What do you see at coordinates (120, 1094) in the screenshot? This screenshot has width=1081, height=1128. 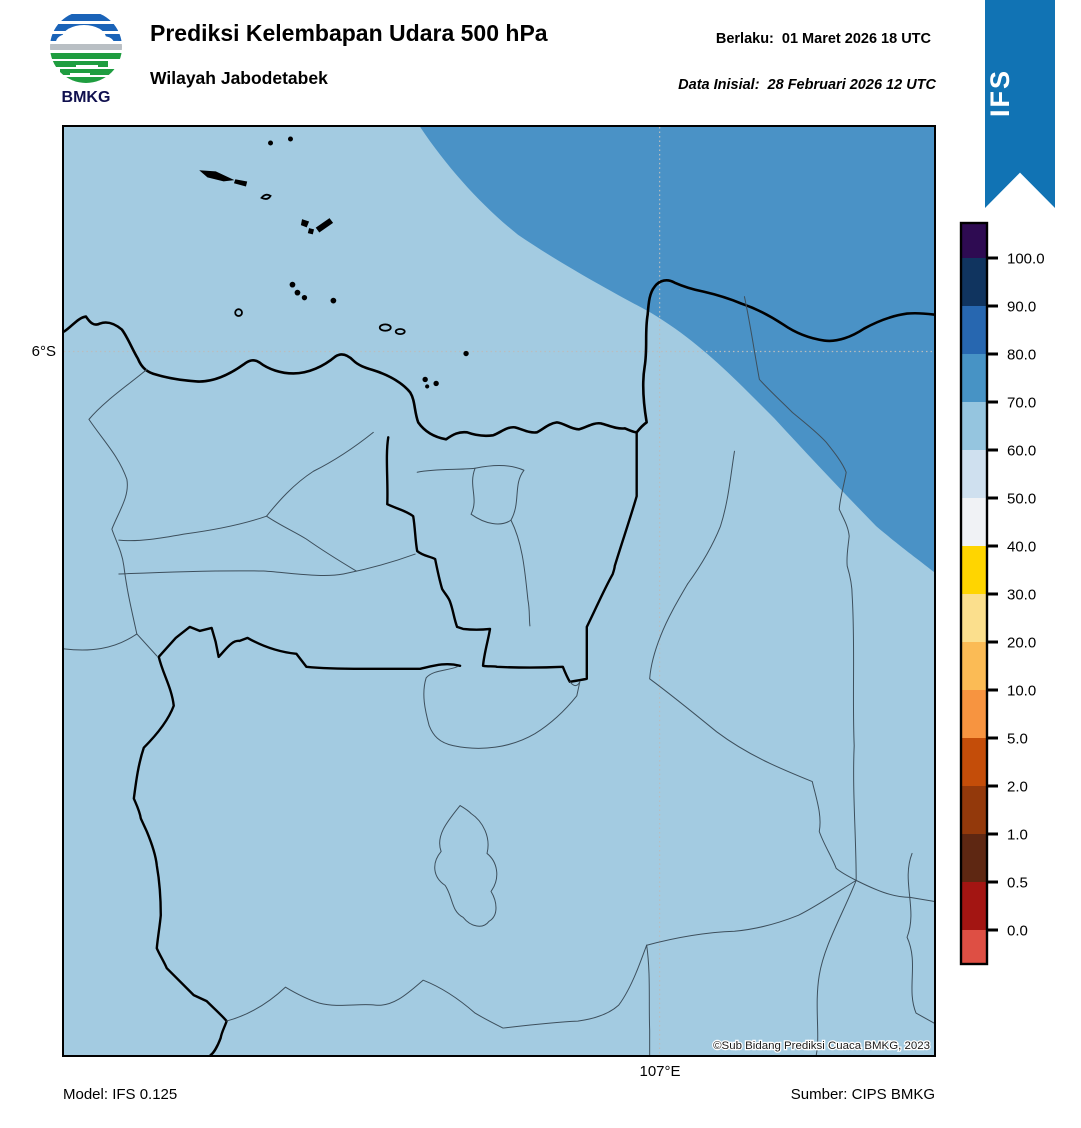 I see `model-label: Model: IFS 0.125` at bounding box center [120, 1094].